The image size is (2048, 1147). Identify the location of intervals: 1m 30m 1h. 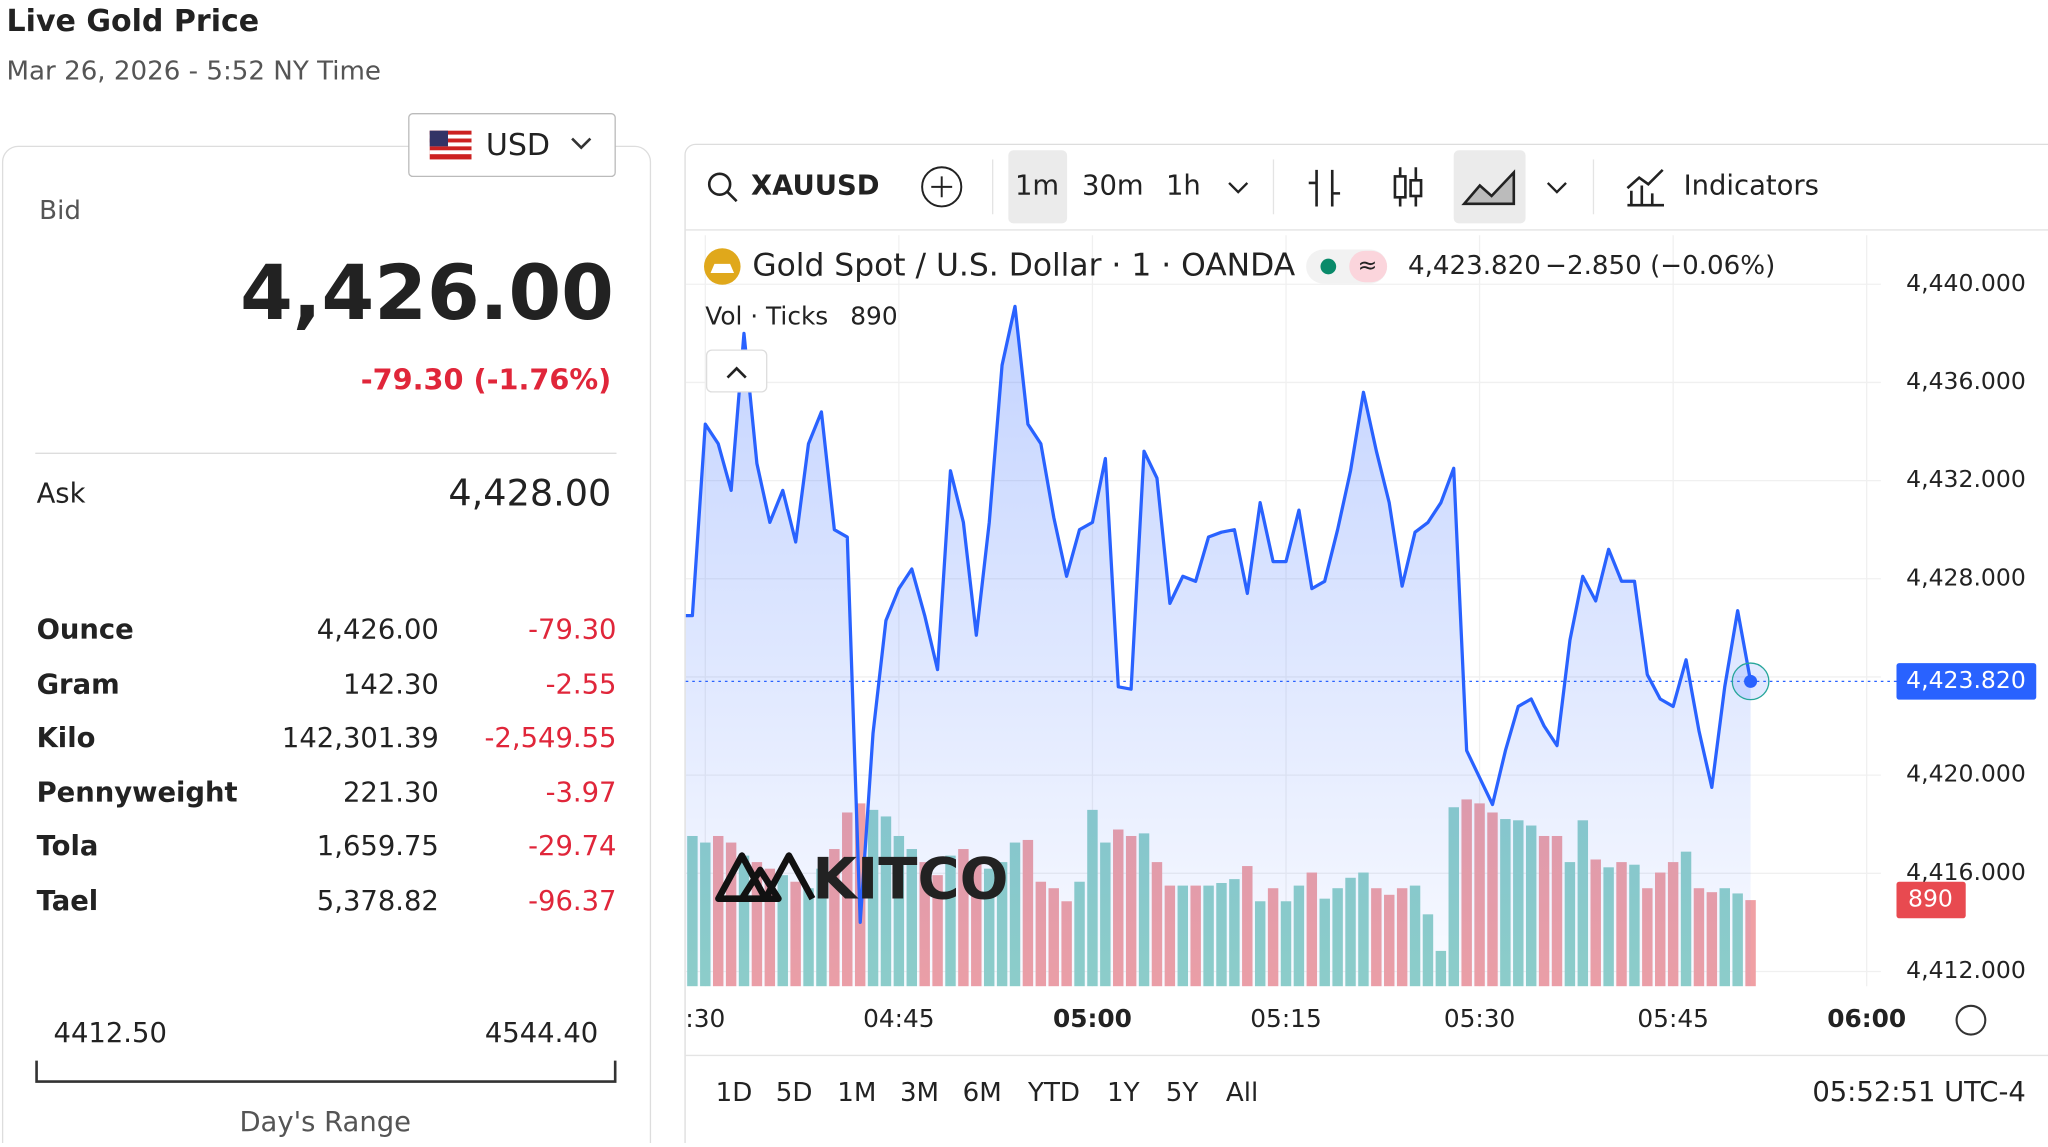
(1108, 185).